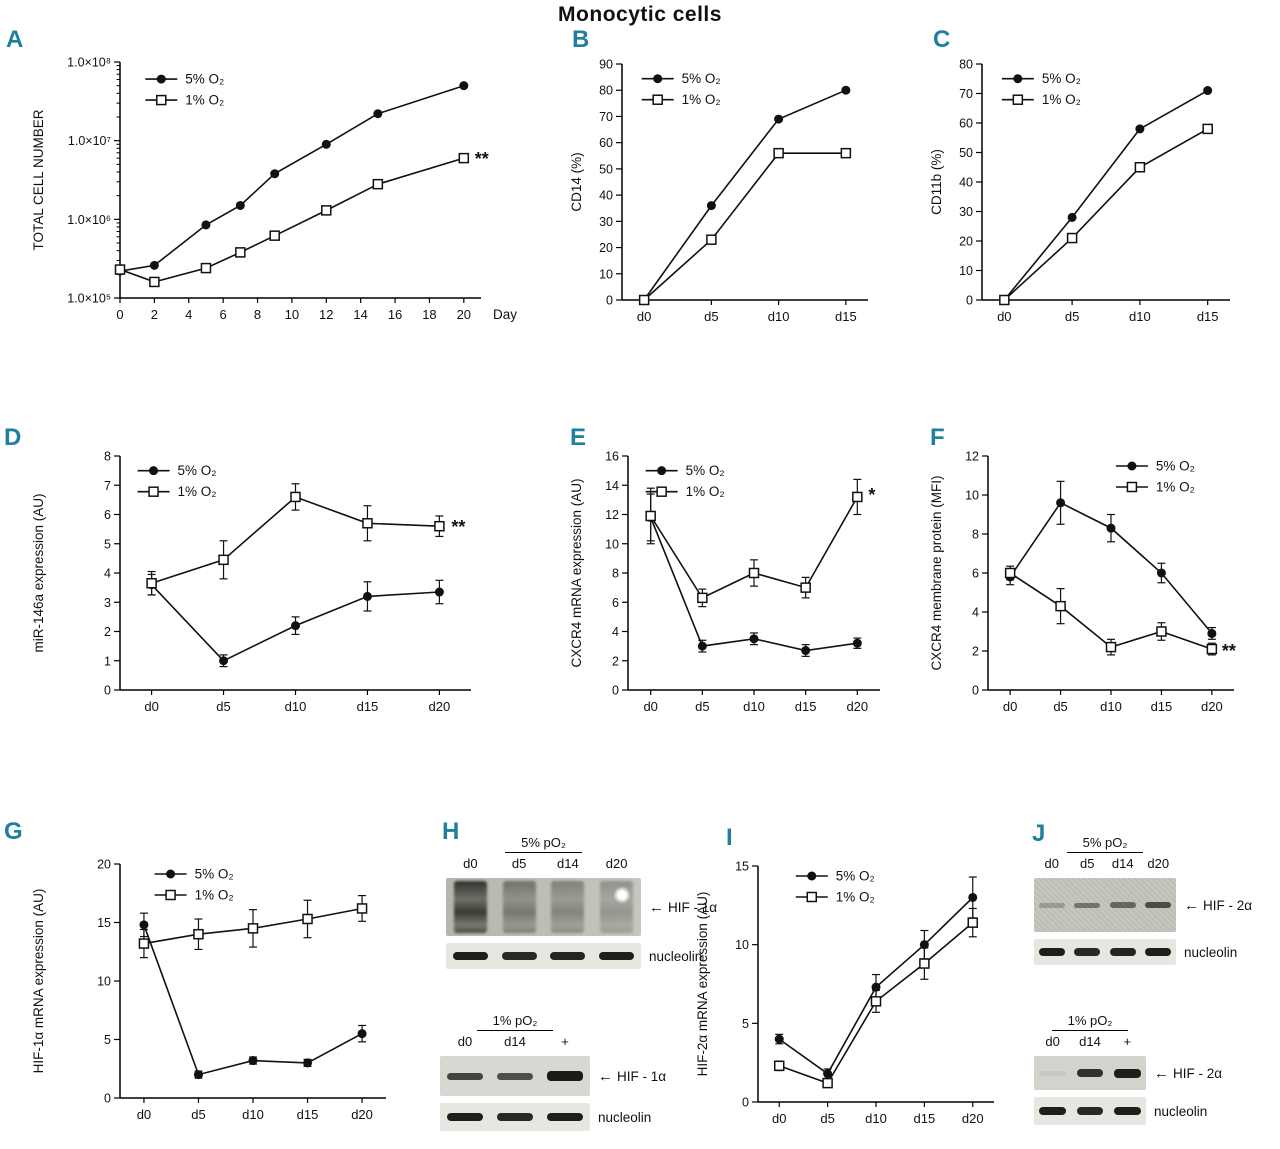 The image size is (1280, 1149). Describe the element at coordinates (595, 990) in the screenshot. I see `panel-h-western-blots: 5% pO₂ d0 d5 d14 d20` at that location.